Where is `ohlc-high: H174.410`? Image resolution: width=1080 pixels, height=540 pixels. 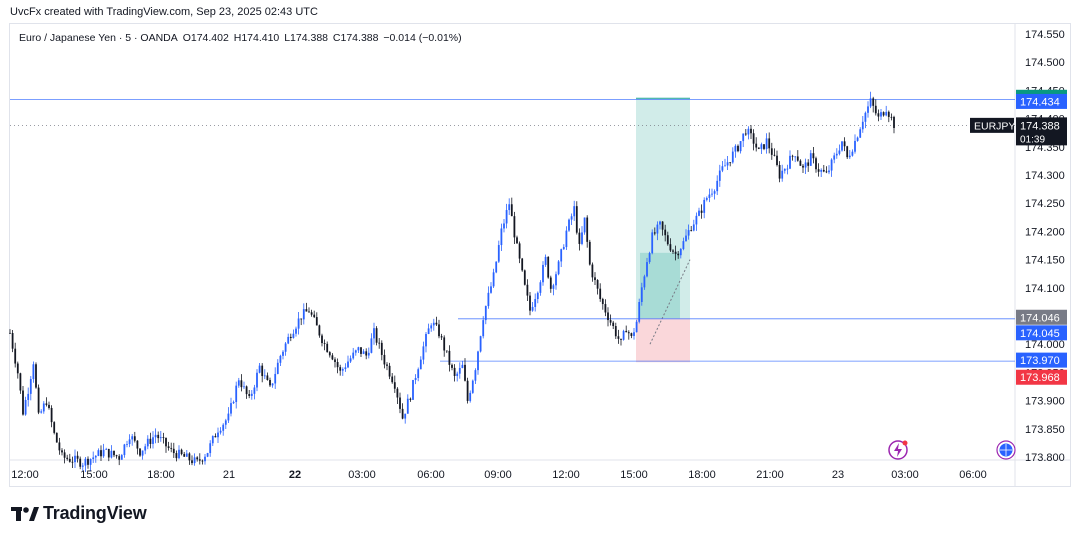
ohlc-high: H174.410 is located at coordinates (256, 38).